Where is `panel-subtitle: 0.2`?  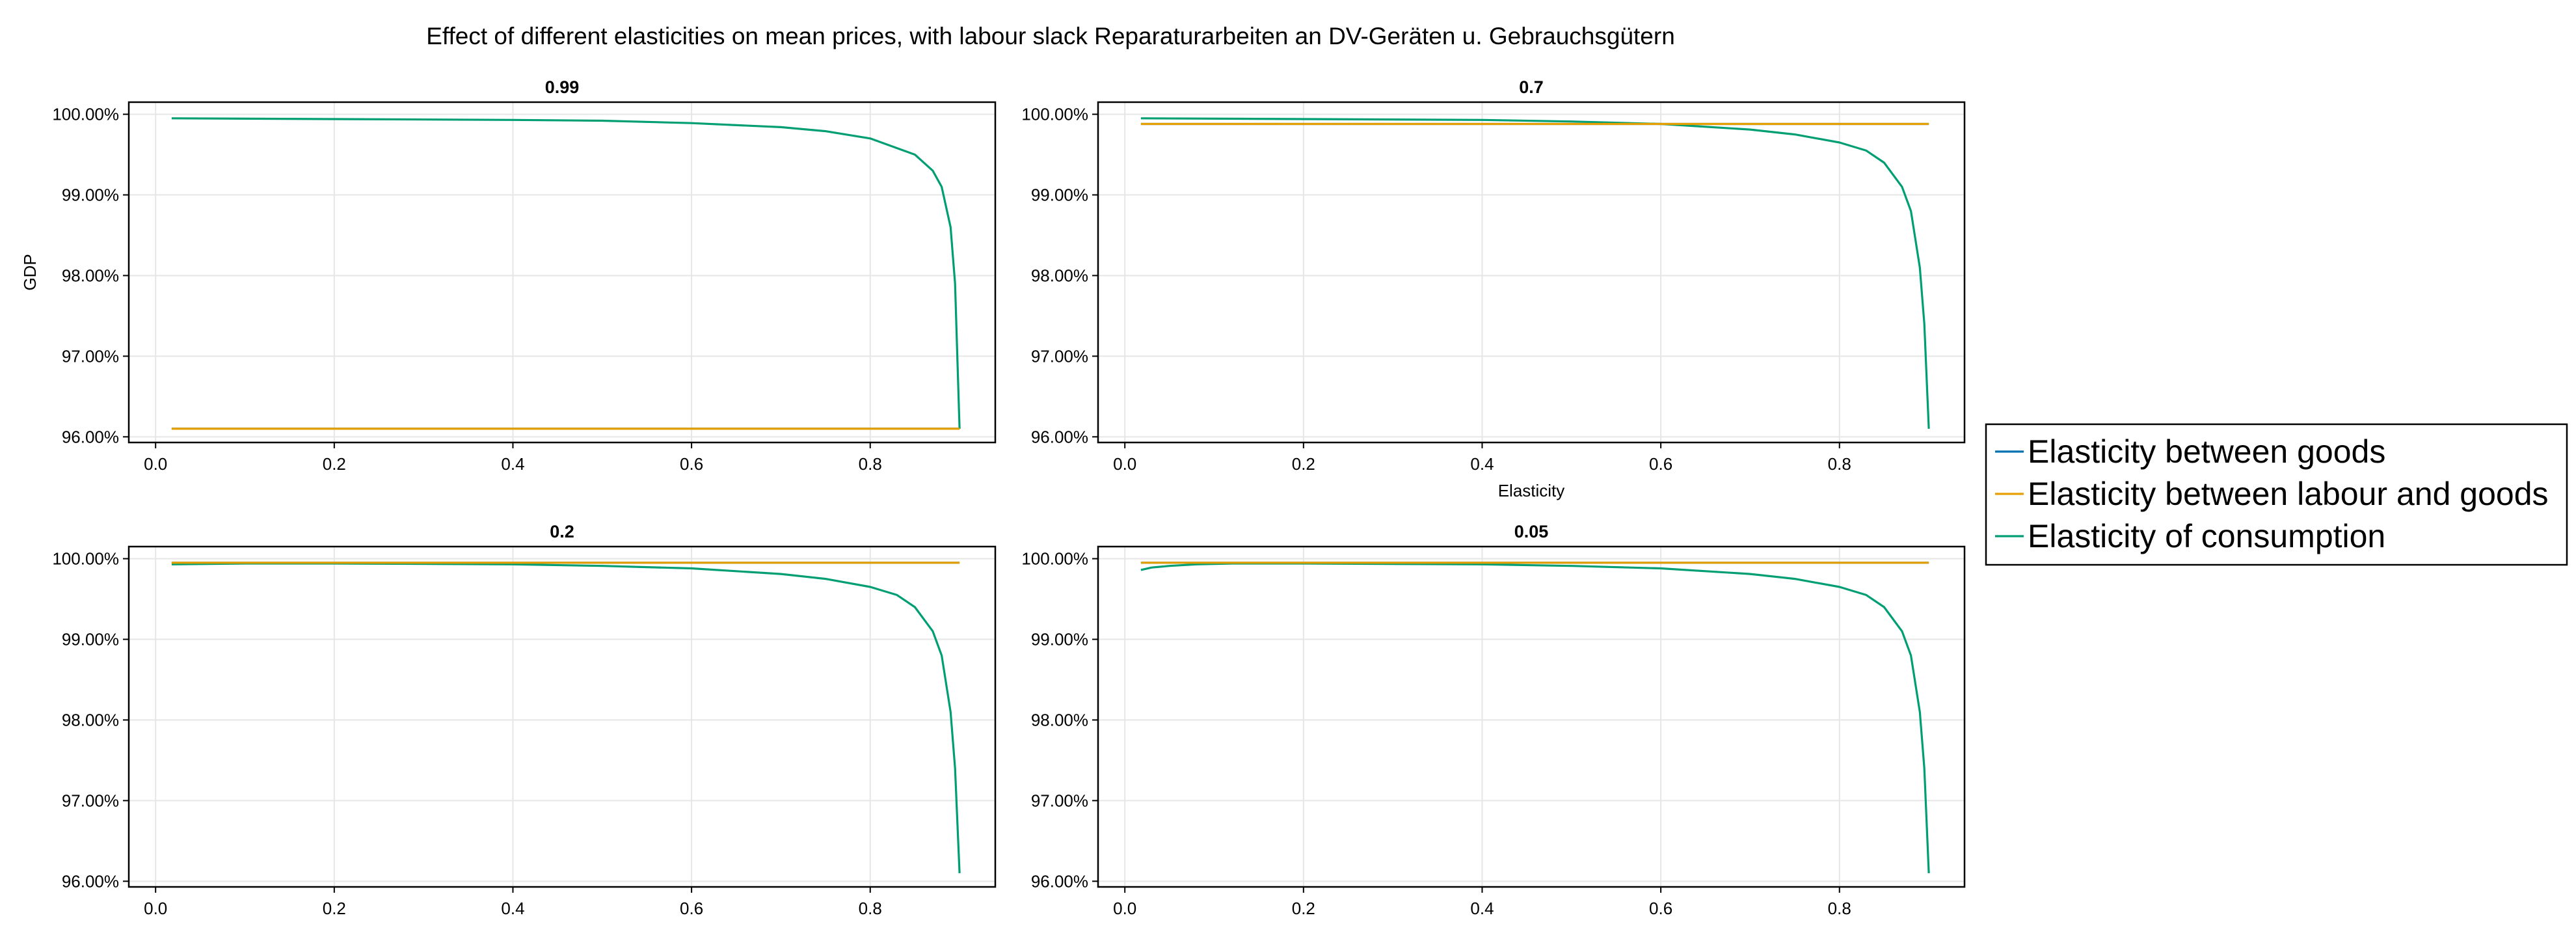
panel-subtitle: 0.2 is located at coordinates (562, 531).